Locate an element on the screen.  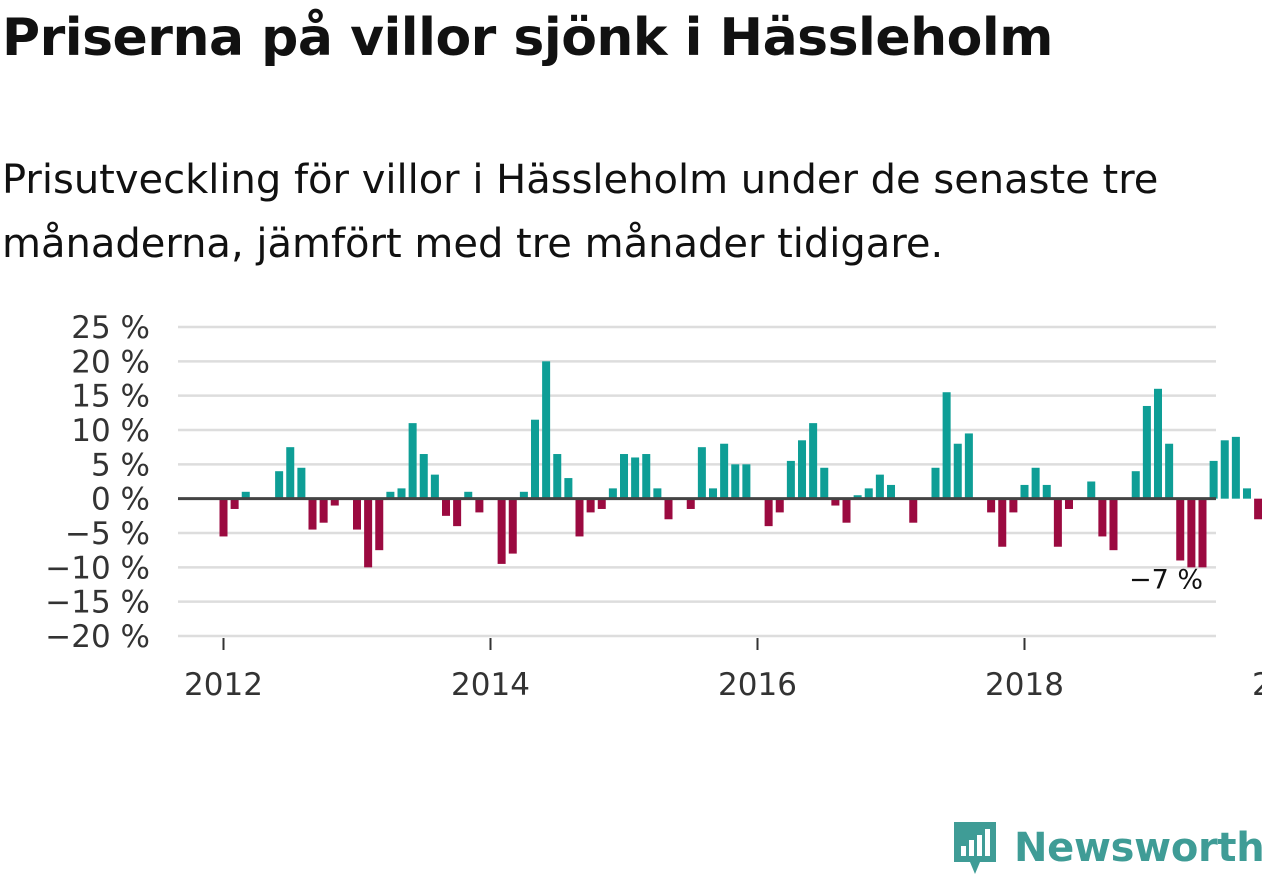
x-tick-label: 2014 is located at coordinates (490, 685).